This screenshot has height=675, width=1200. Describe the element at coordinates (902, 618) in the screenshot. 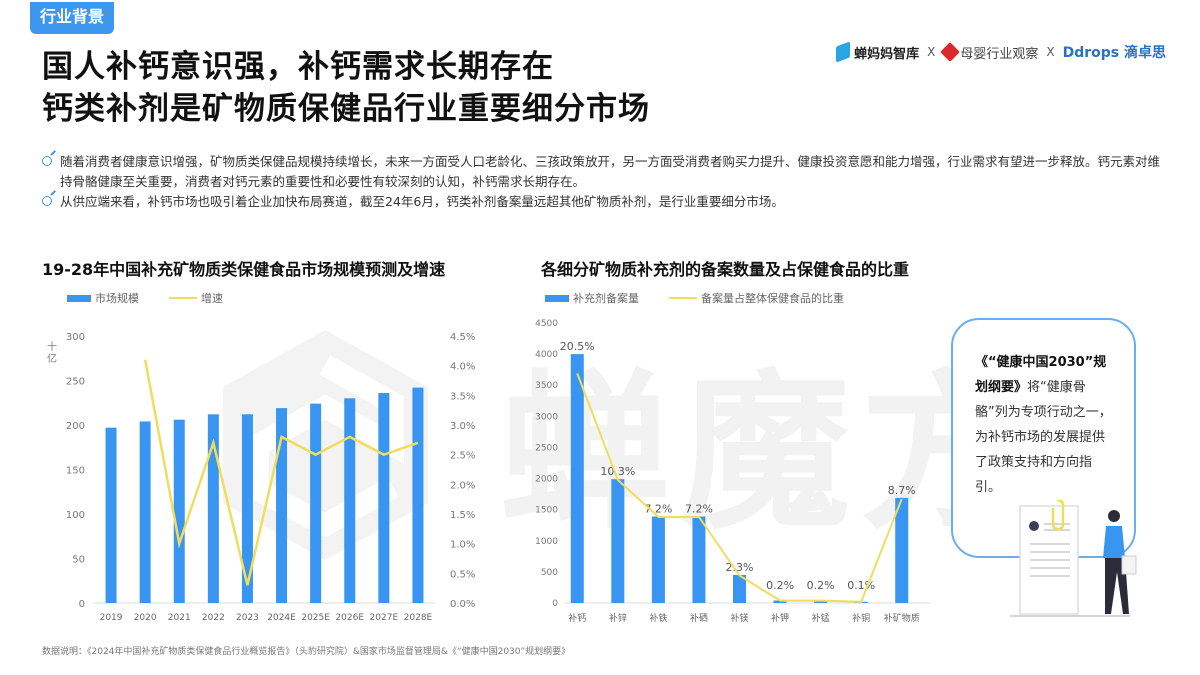

I see `x-tick-label: 补矿物质` at that location.